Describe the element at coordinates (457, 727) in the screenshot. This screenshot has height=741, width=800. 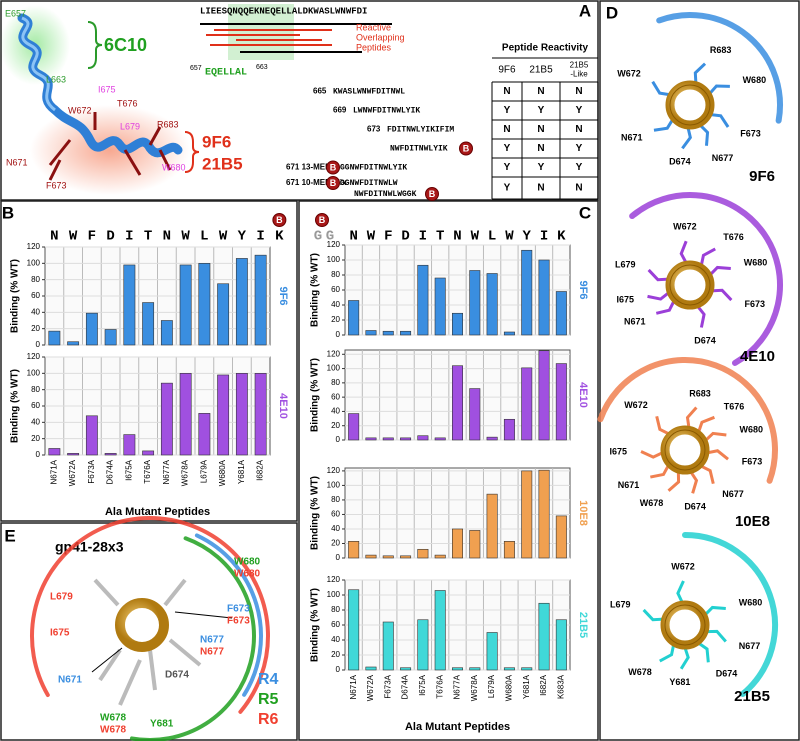
I see `x-axis-label: Ala Mutant Peptides` at that location.